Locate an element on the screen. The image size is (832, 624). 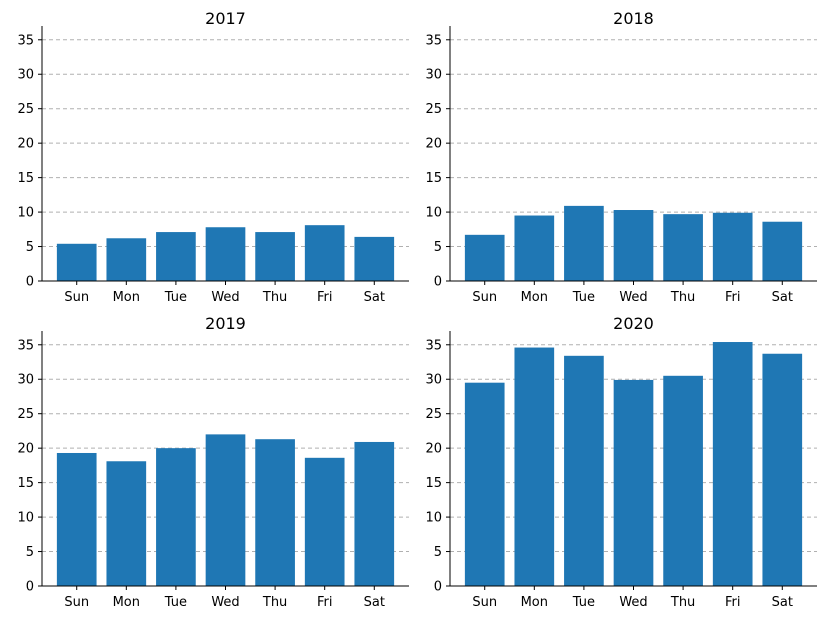
subplot-title: 2017 is located at coordinates (225, 18).